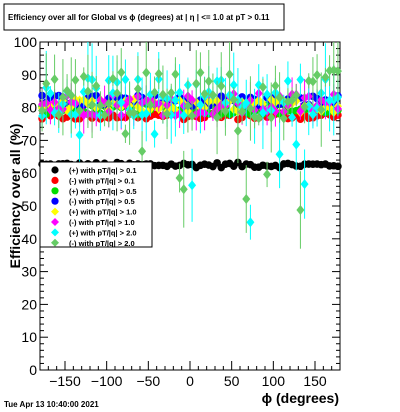 Image resolution: width=400 pixels, height=412 pixels. Describe the element at coordinates (29, 75) in the screenshot. I see `y-tick-label: 90` at that location.